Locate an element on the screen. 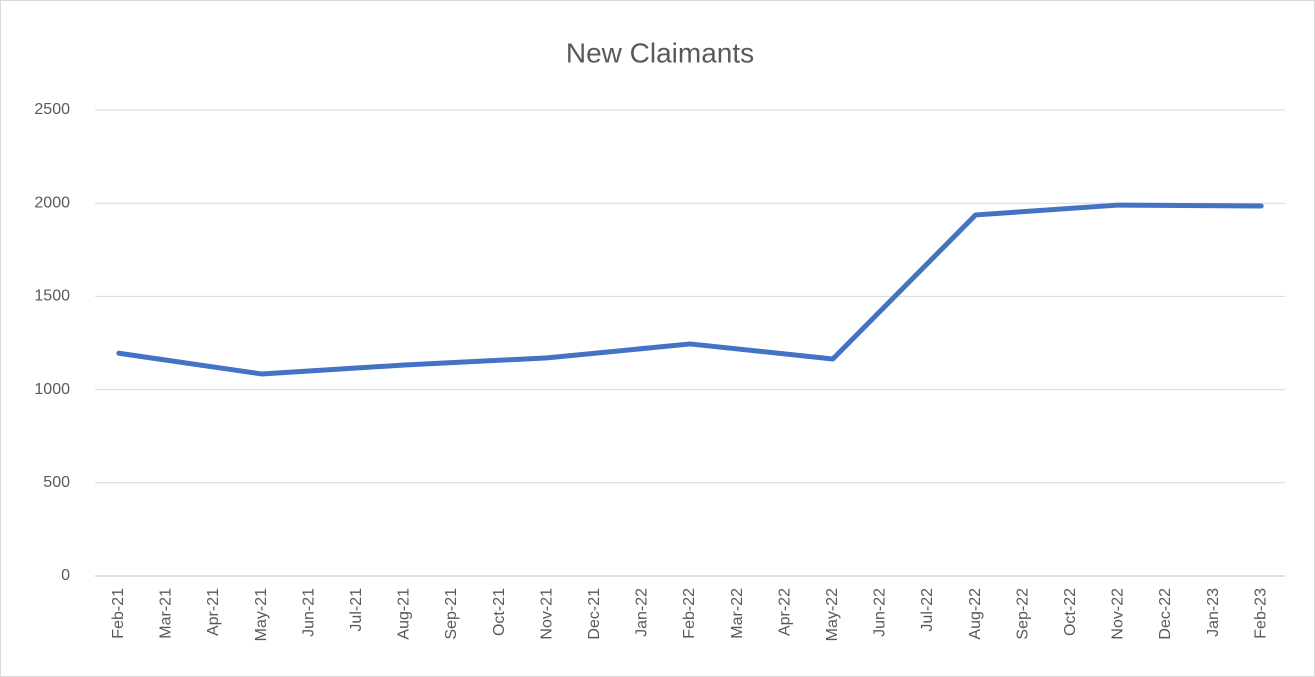  x-tick-label: Aug-21 is located at coordinates (404, 614).